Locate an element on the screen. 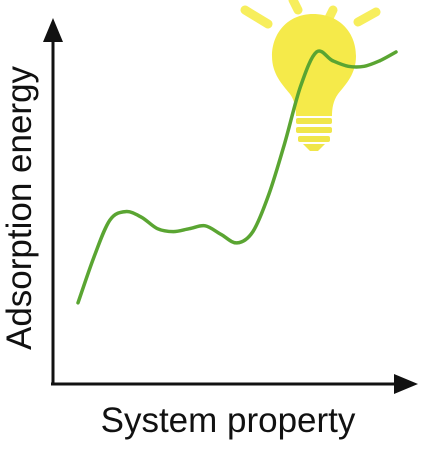  lightbulb-icon is located at coordinates (310, 75).